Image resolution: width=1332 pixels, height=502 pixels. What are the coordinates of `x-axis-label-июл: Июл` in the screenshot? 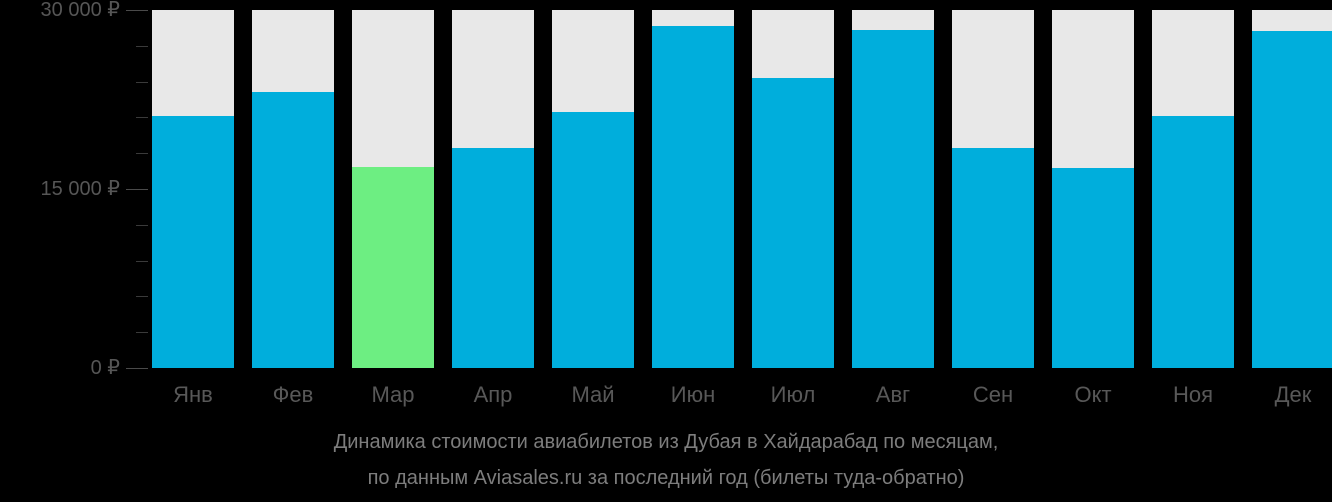 It's located at (793, 394).